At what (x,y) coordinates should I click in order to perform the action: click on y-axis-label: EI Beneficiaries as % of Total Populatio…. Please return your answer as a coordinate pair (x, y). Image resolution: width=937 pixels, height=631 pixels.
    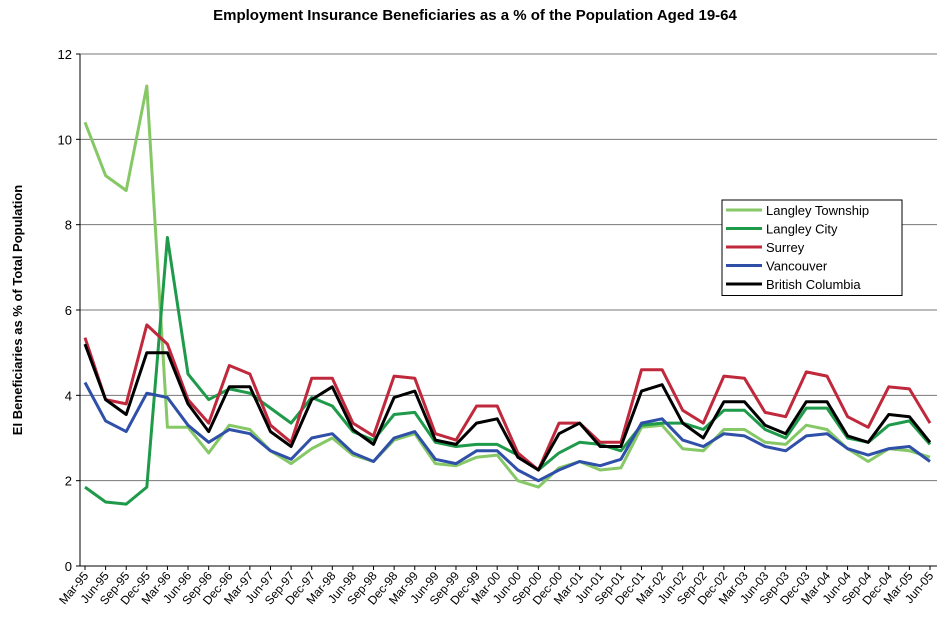
    Looking at the image, I should click on (17, 310).